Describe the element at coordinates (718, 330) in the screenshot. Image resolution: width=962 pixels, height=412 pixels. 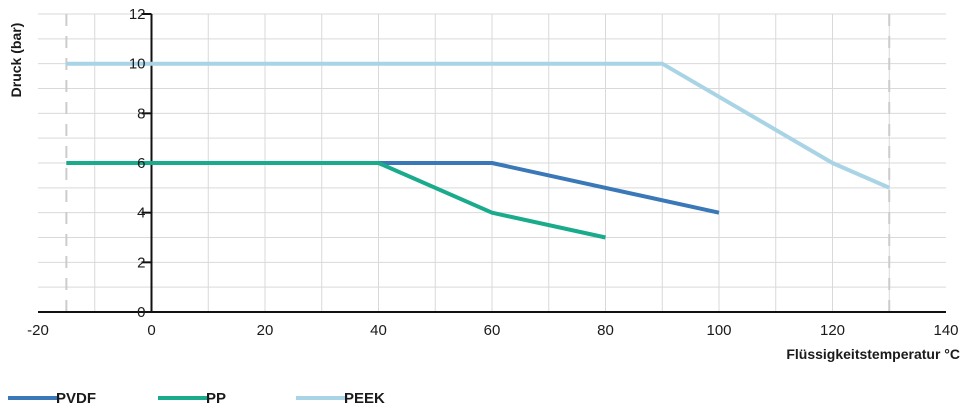
I see `x-tick-label: 100` at that location.